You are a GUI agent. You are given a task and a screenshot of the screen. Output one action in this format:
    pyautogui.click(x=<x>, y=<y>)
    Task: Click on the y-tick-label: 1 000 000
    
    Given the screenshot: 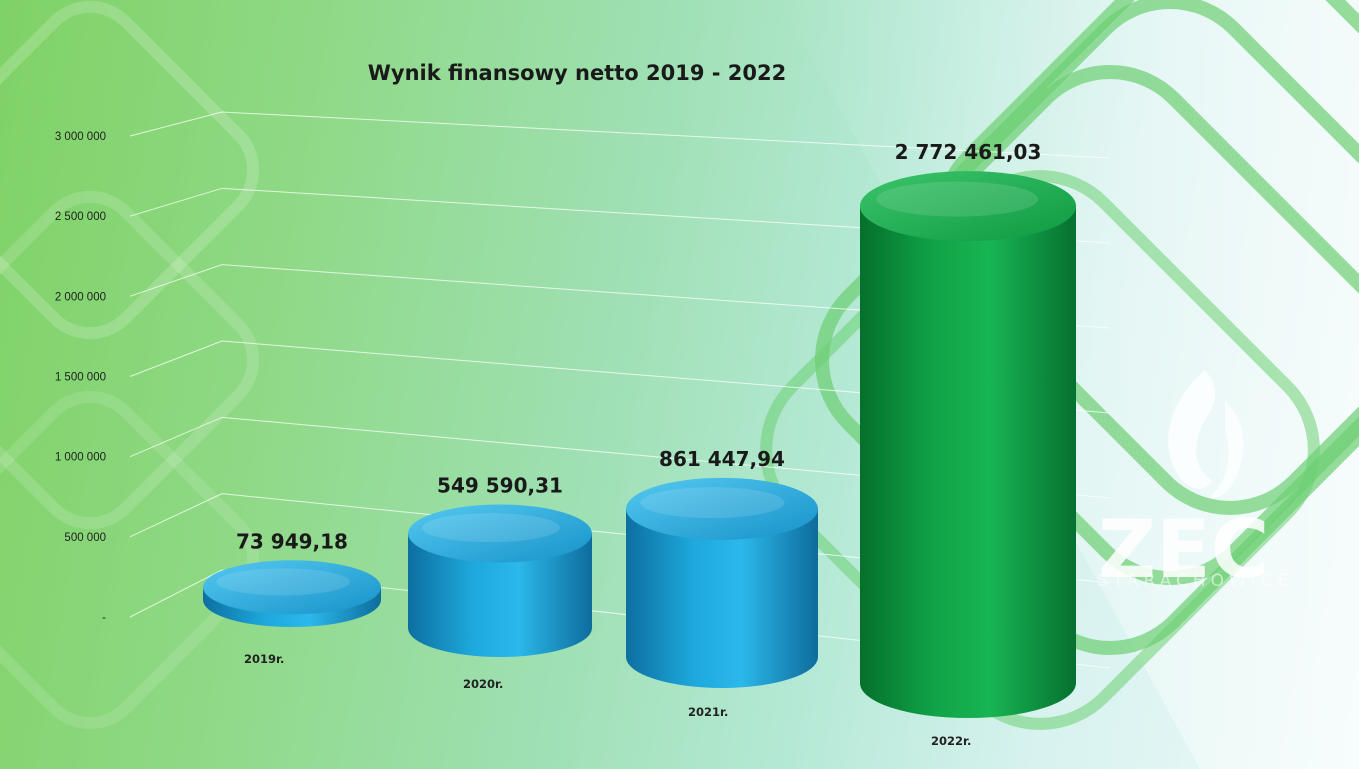 What is the action you would take?
    pyautogui.click(x=80, y=458)
    